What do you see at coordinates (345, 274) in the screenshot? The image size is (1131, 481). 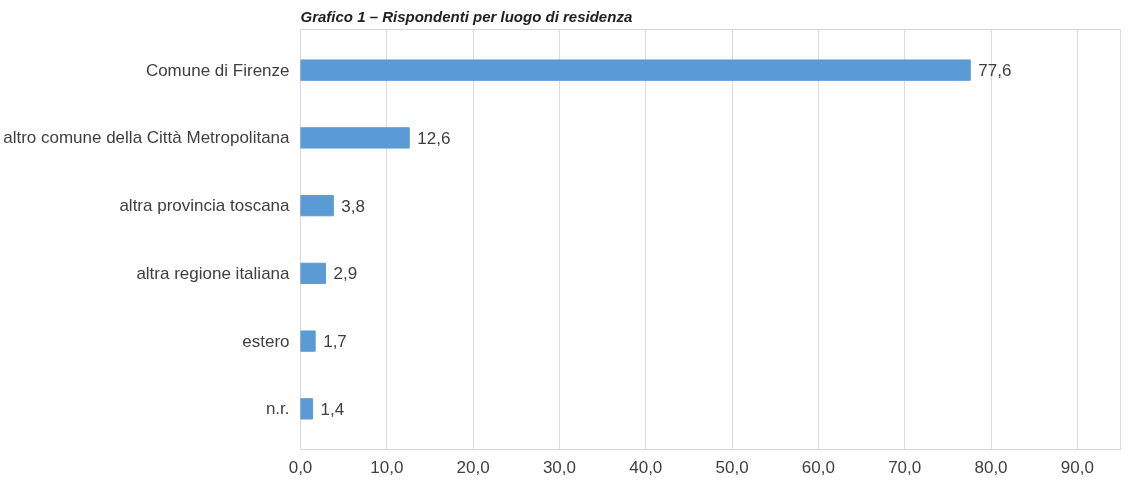 I see `data-label: 2,9` at bounding box center [345, 274].